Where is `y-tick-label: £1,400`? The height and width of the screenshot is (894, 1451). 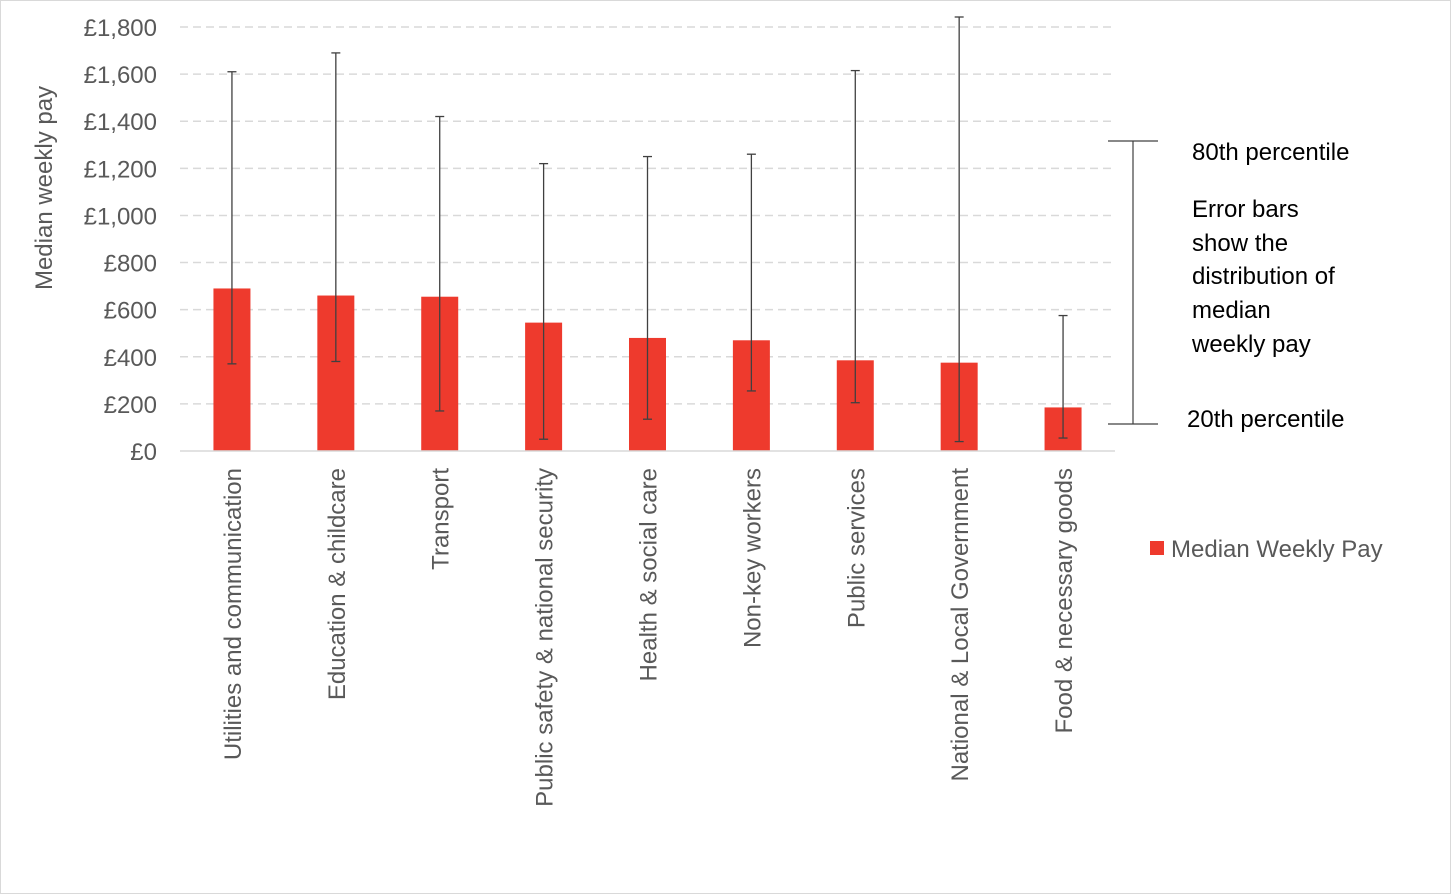 y-tick-label: £1,400 is located at coordinates (120, 122).